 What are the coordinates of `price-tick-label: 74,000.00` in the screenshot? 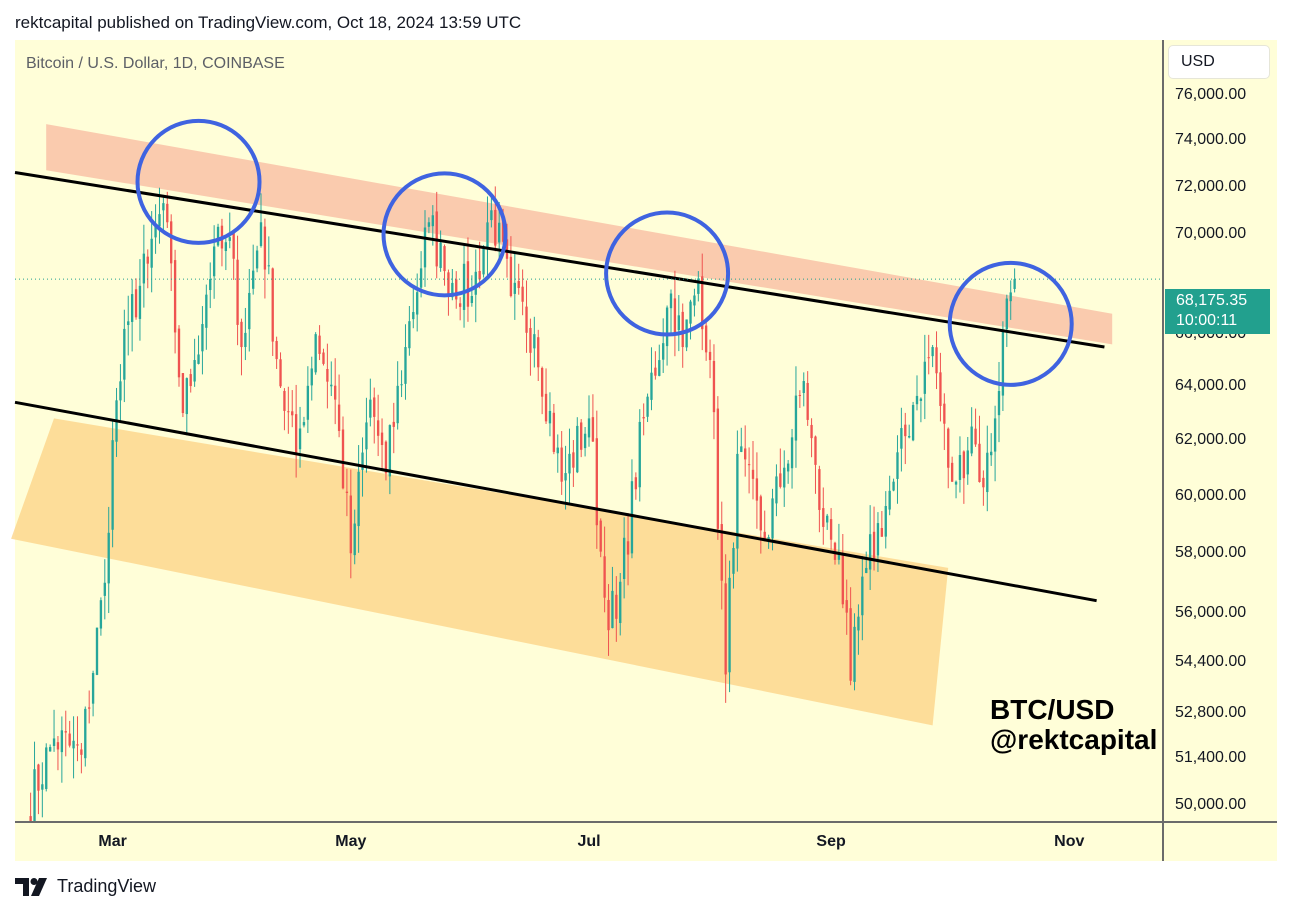 It's located at (1211, 140).